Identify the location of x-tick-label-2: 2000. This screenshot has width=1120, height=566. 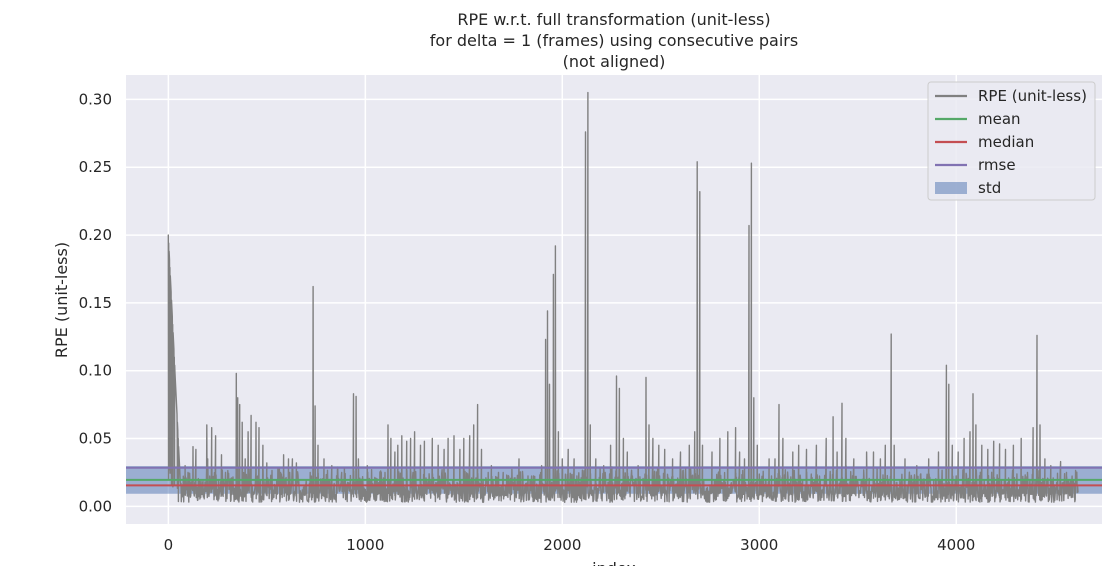
(562, 545).